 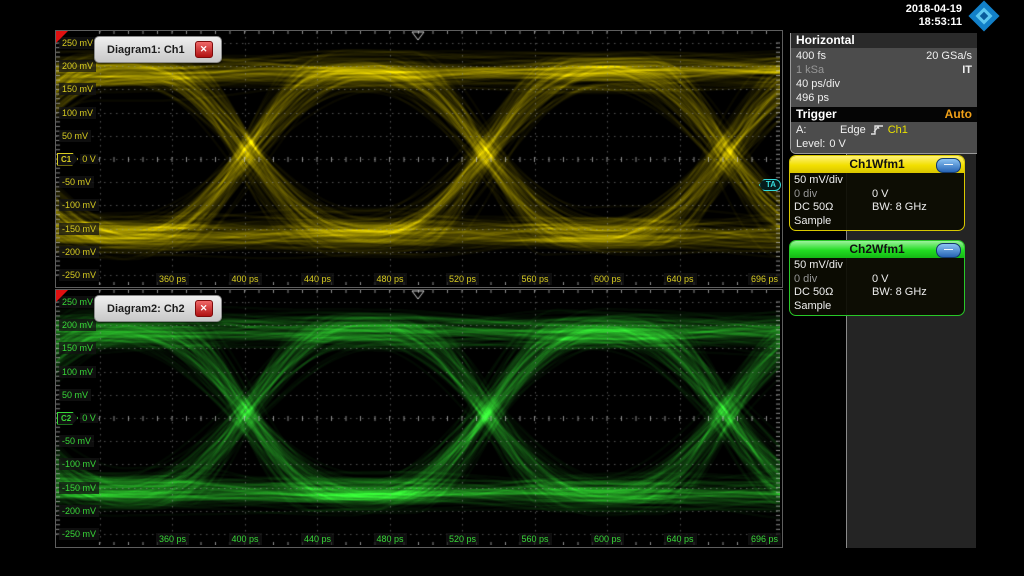 I want to click on interpolation-mode: IT, so click(x=967, y=70).